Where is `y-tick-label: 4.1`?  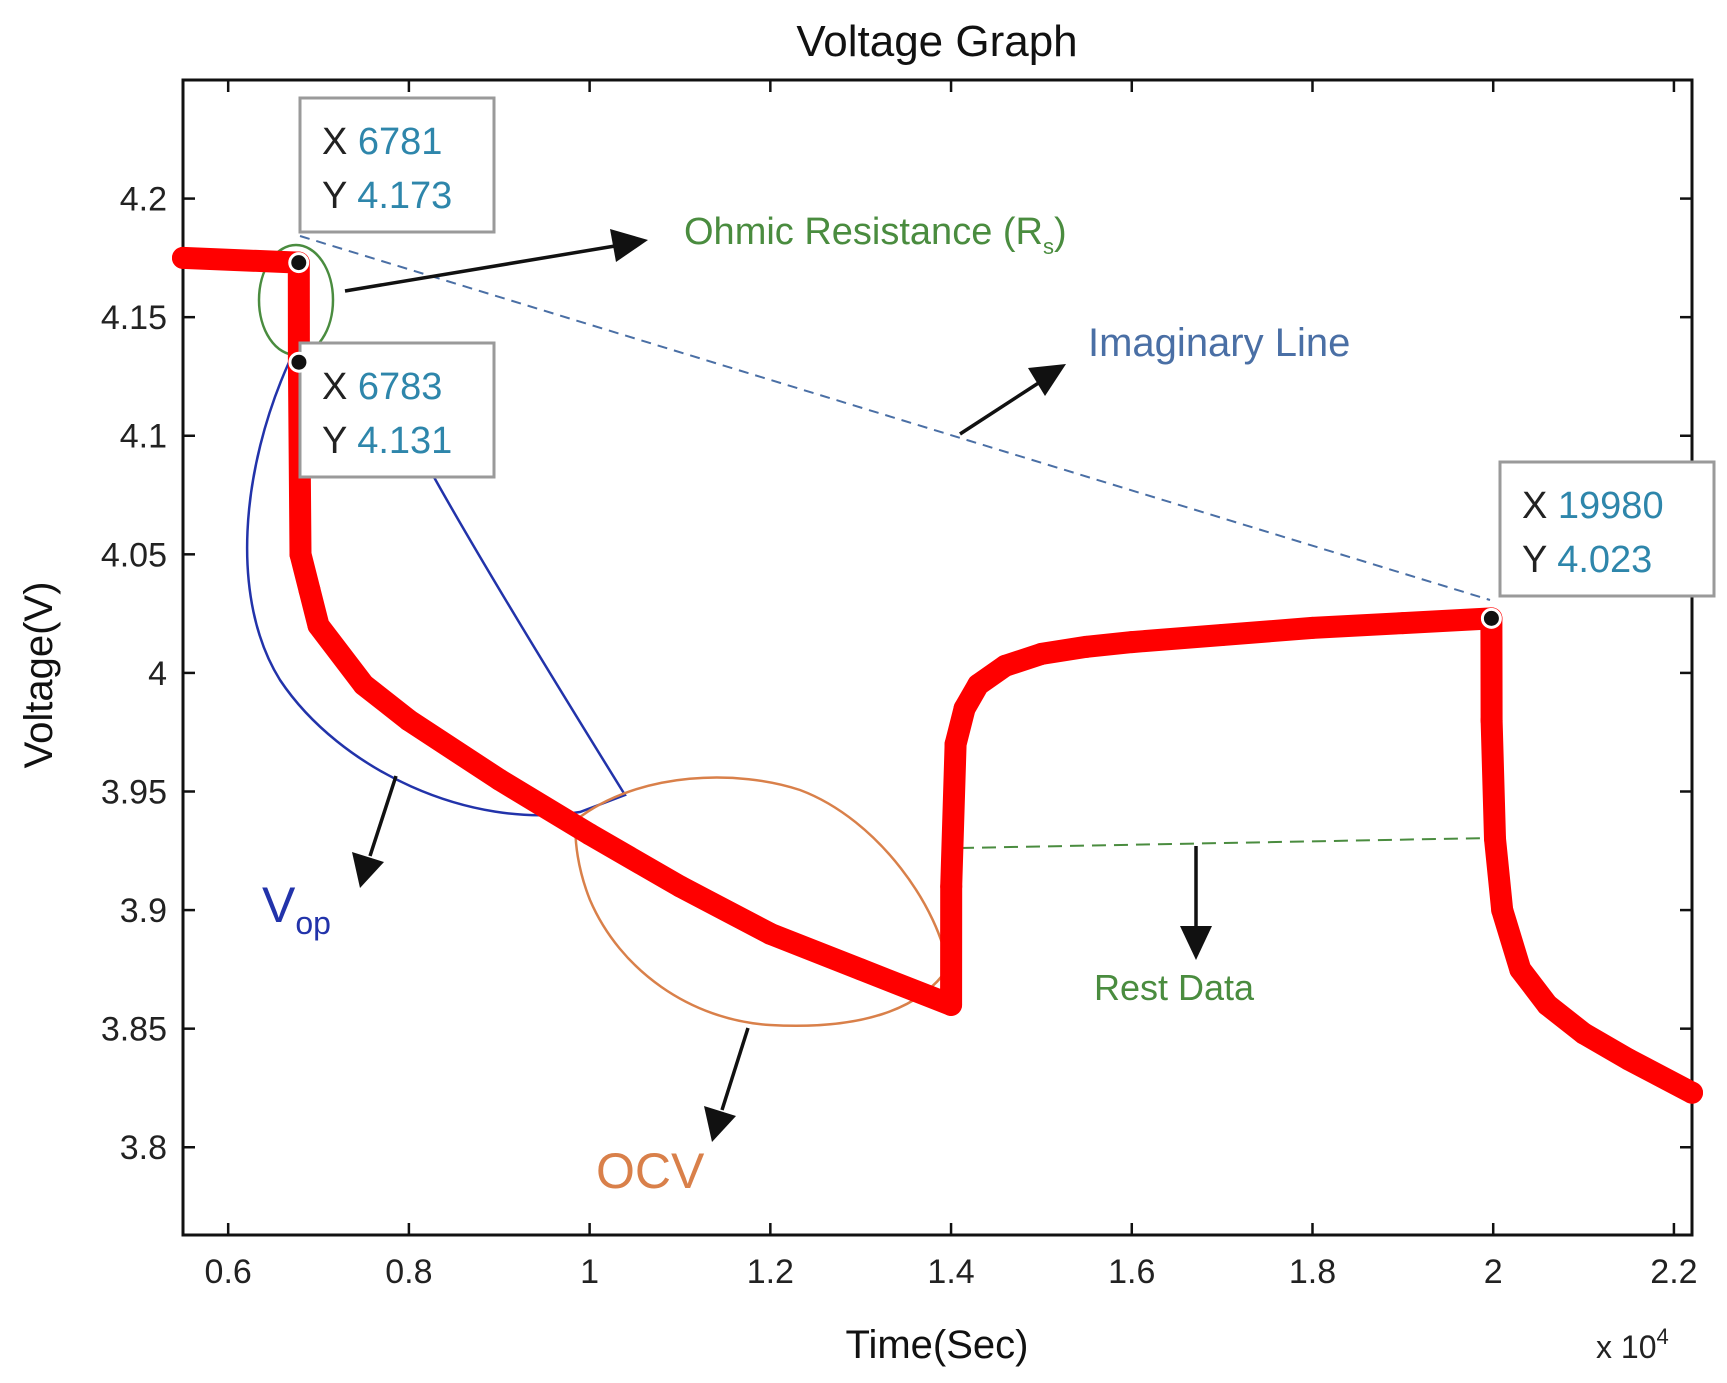
y-tick-label: 4.1 is located at coordinates (143, 437).